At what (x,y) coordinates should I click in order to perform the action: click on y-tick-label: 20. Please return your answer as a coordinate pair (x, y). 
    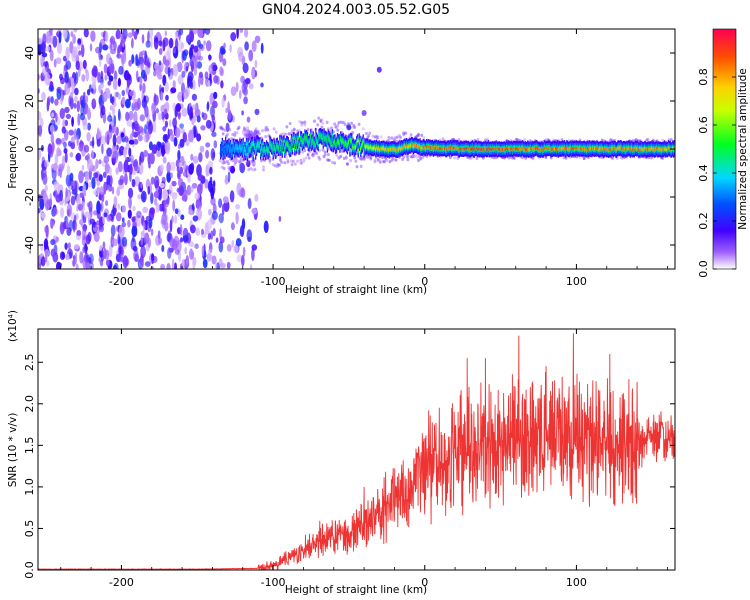
    Looking at the image, I should click on (29, 101).